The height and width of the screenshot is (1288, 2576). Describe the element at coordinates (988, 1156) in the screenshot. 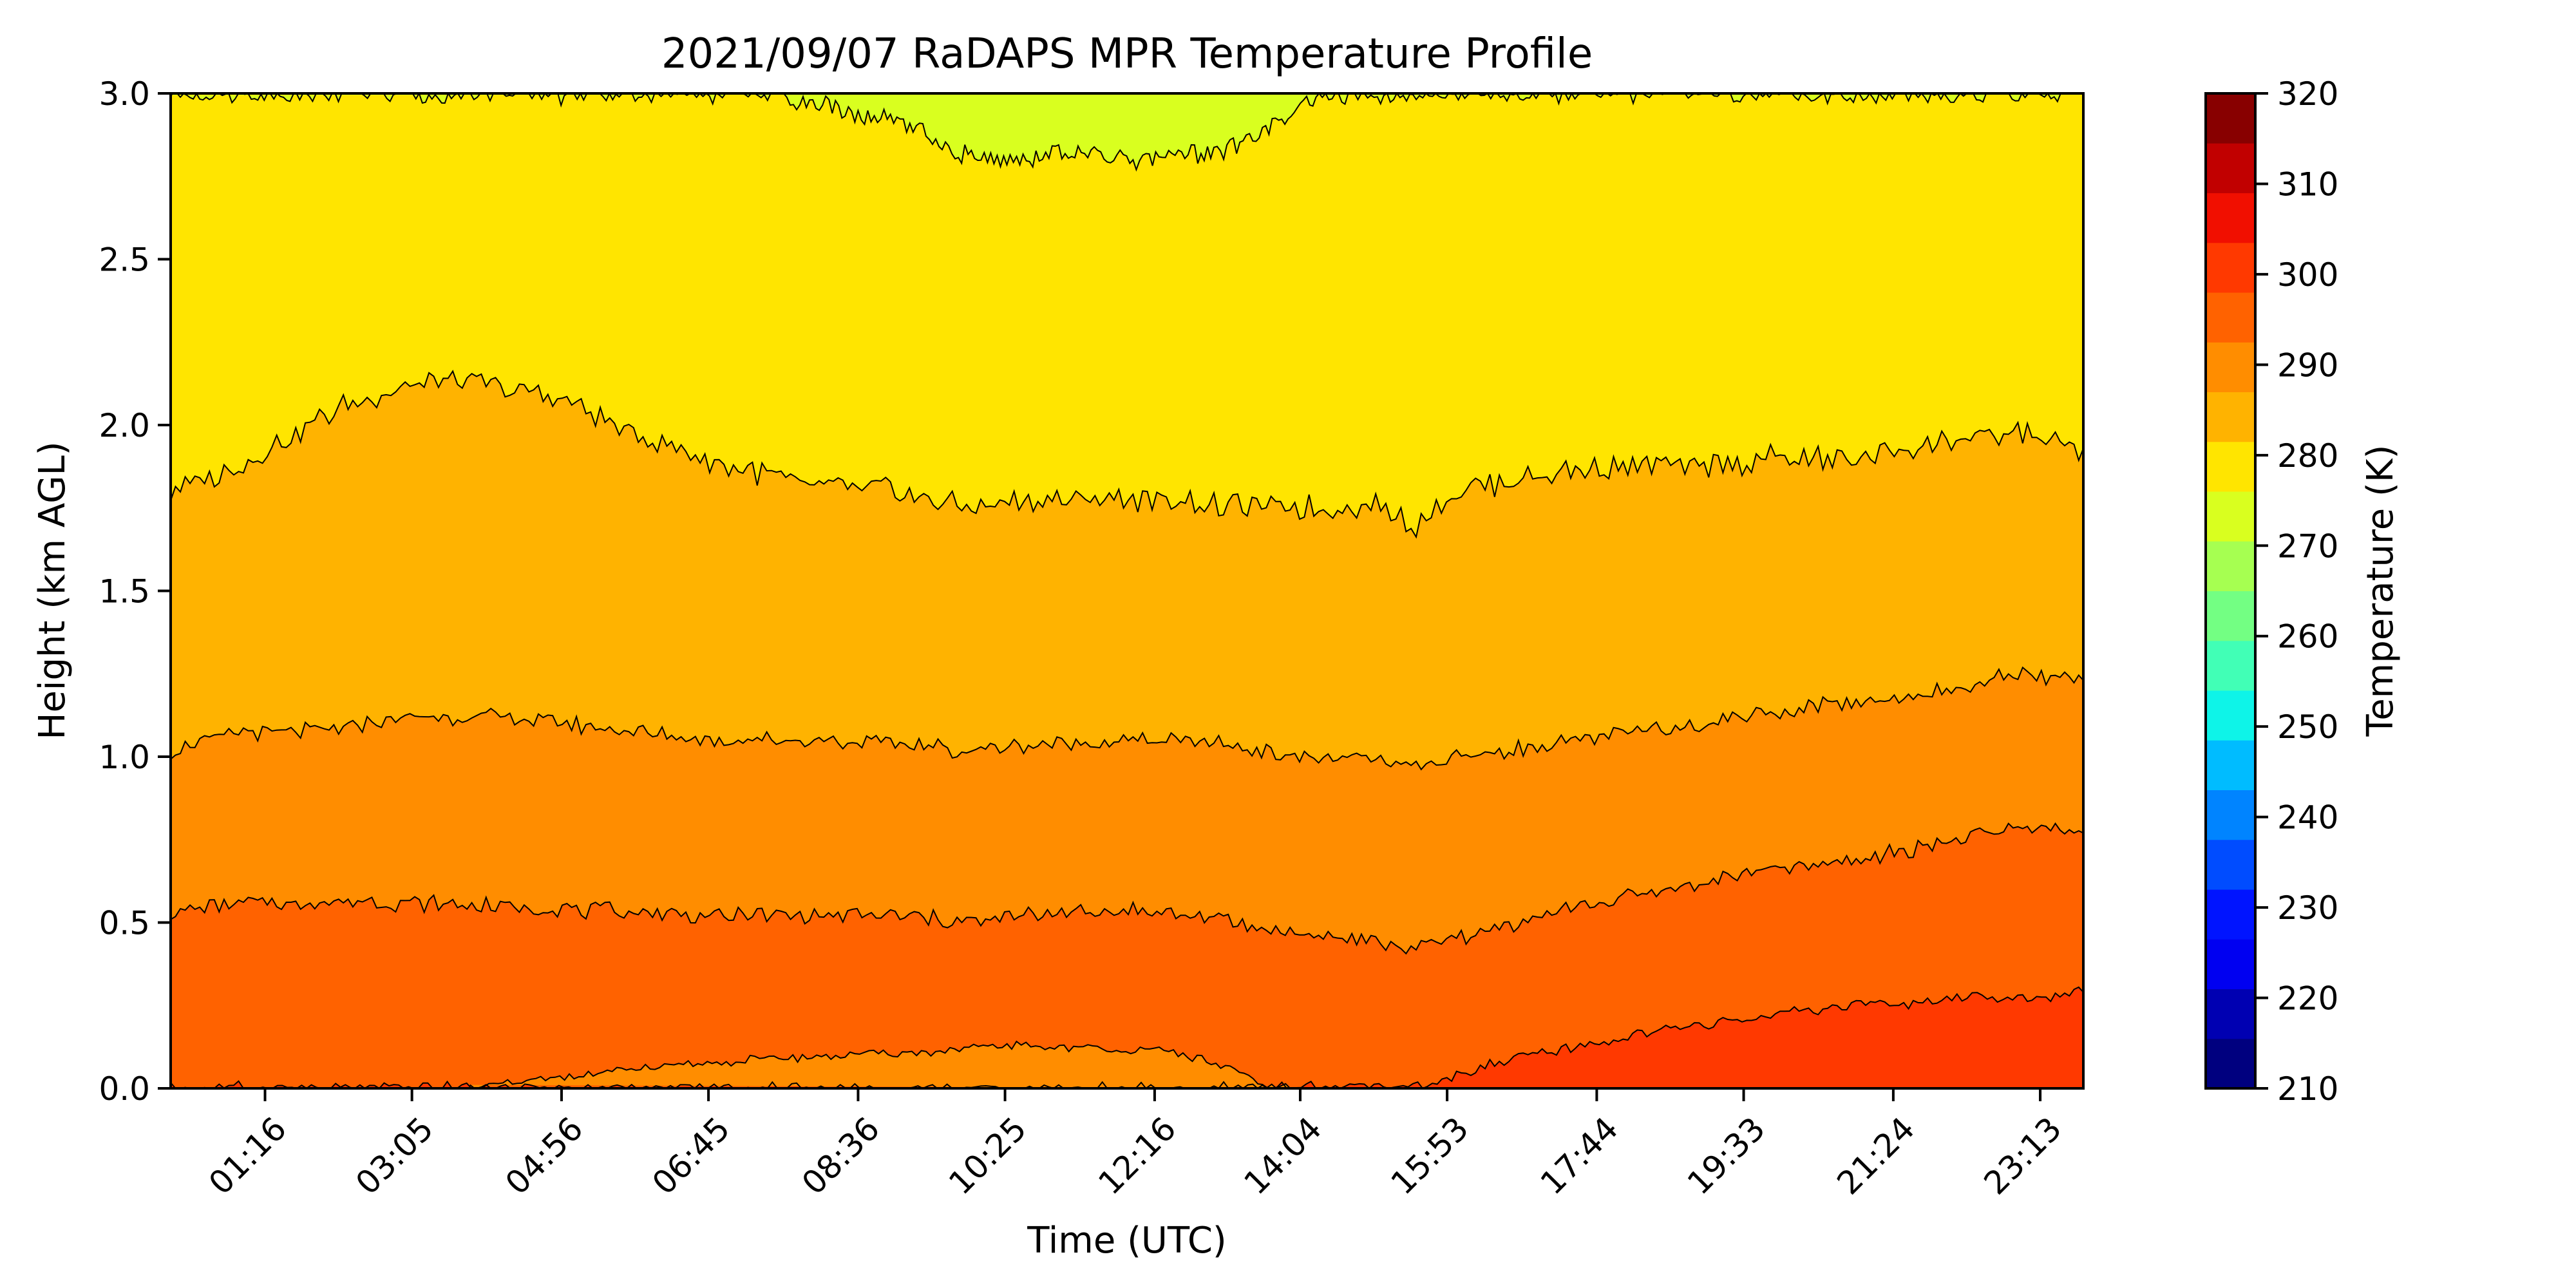

I see `x-tick-label: 10:25` at that location.